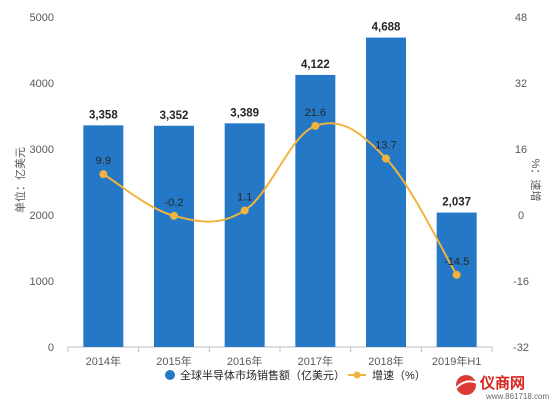 The height and width of the screenshot is (405, 550). I want to click on bar-value-label: 3,389, so click(244, 113).